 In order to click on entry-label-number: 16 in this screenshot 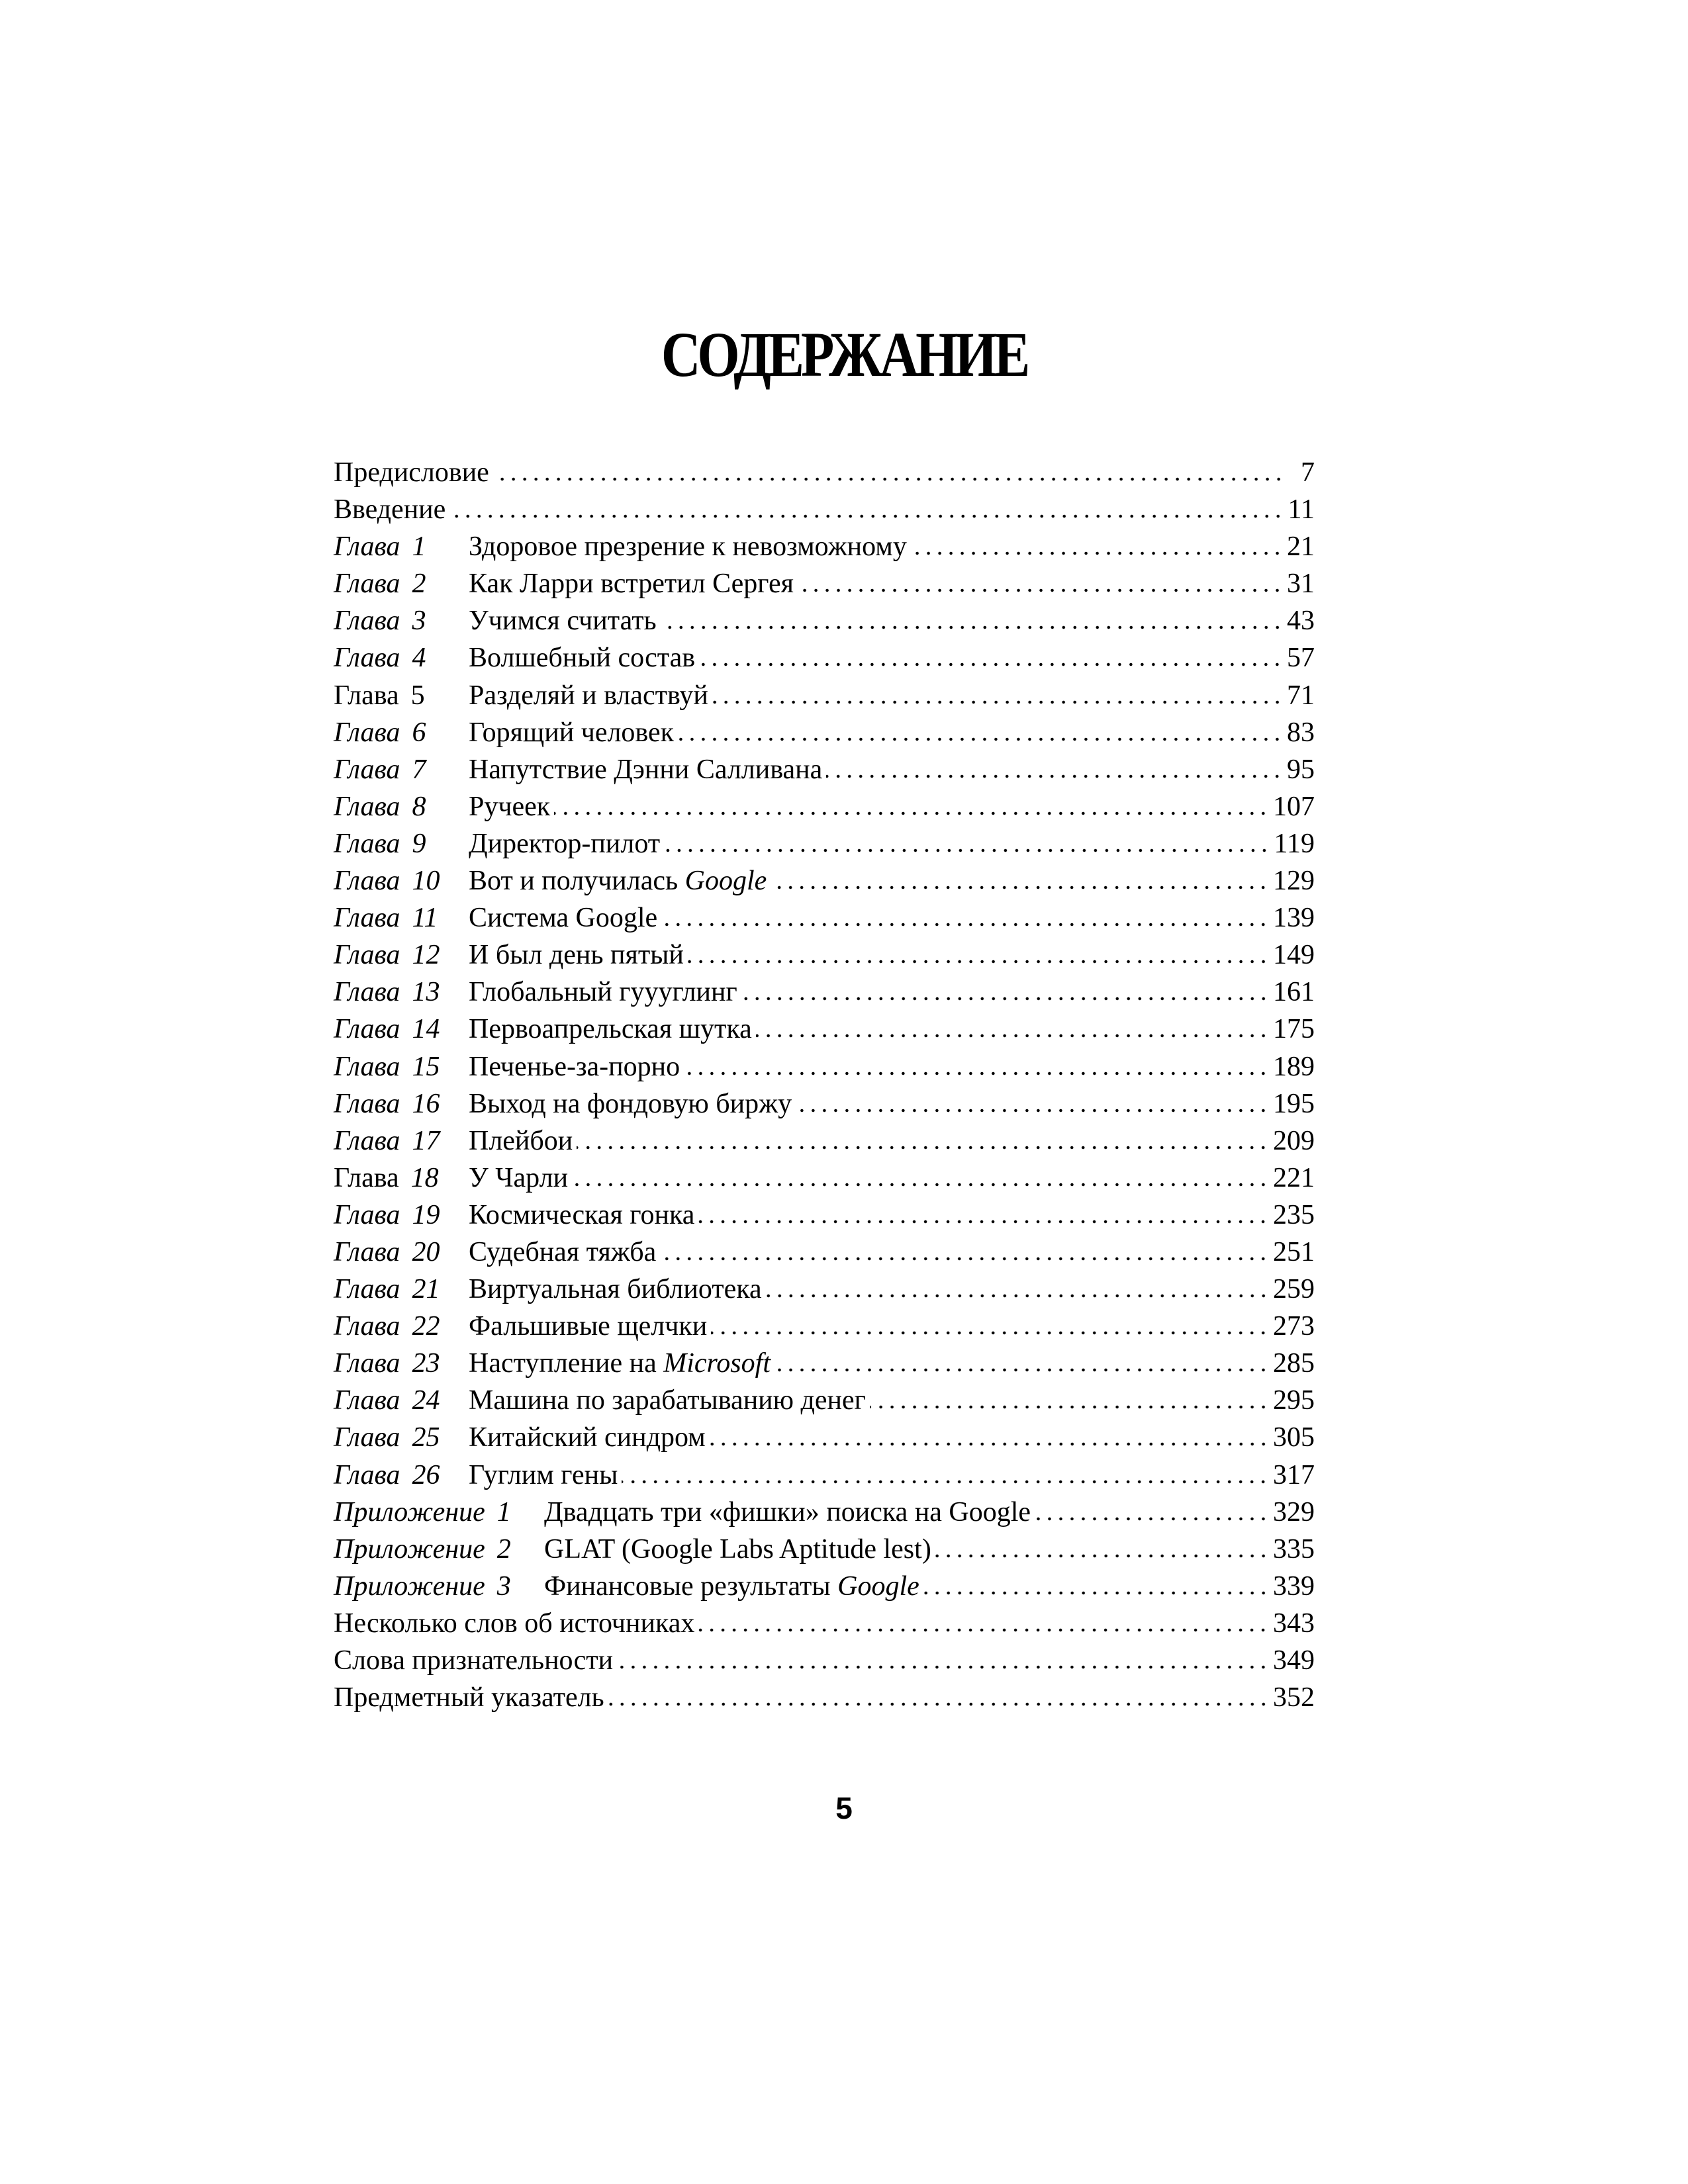, I will do `click(426, 1103)`.